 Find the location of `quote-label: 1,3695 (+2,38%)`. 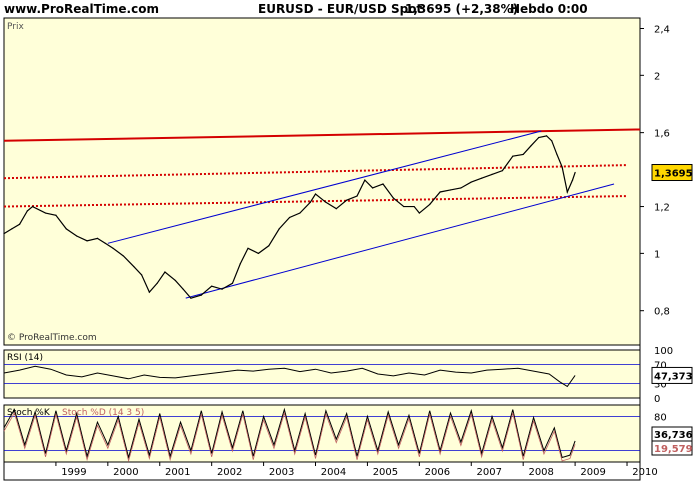

quote-label: 1,3695 (+2,38%) is located at coordinates (462, 9).